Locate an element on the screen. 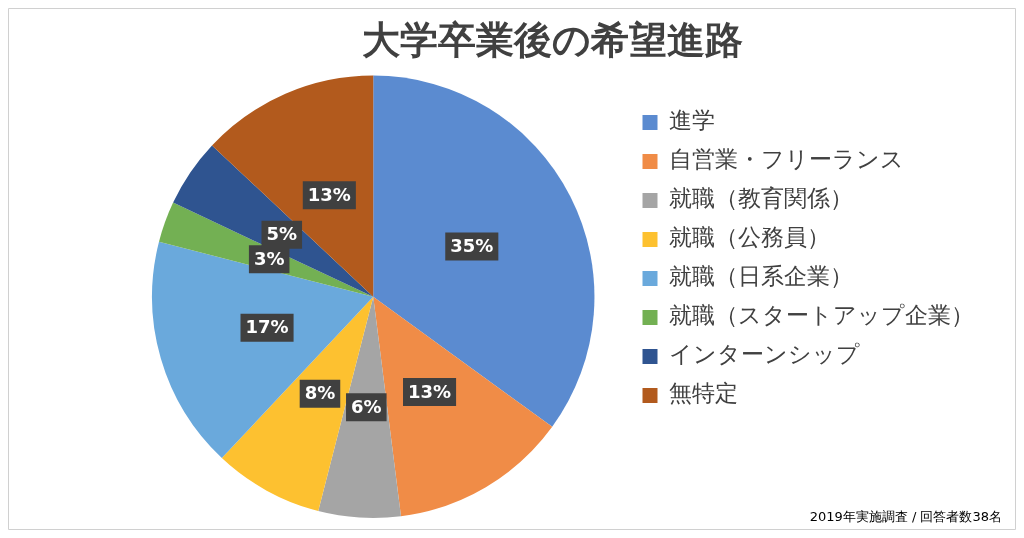 This screenshot has height=538, width=1024. data-label: 5% is located at coordinates (282, 234).